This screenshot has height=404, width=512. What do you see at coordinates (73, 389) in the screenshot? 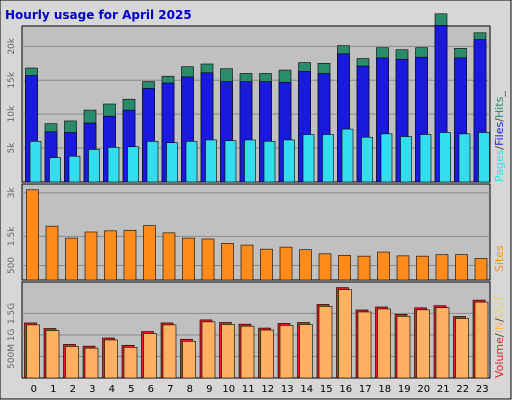
I see `hour-label-2: 2` at bounding box center [73, 389].